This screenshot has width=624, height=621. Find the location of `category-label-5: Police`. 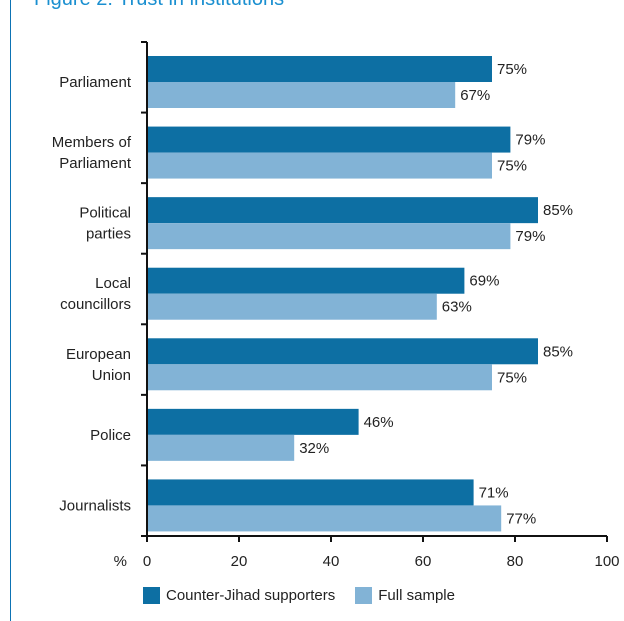

category-label-5: Police is located at coordinates (110, 435).